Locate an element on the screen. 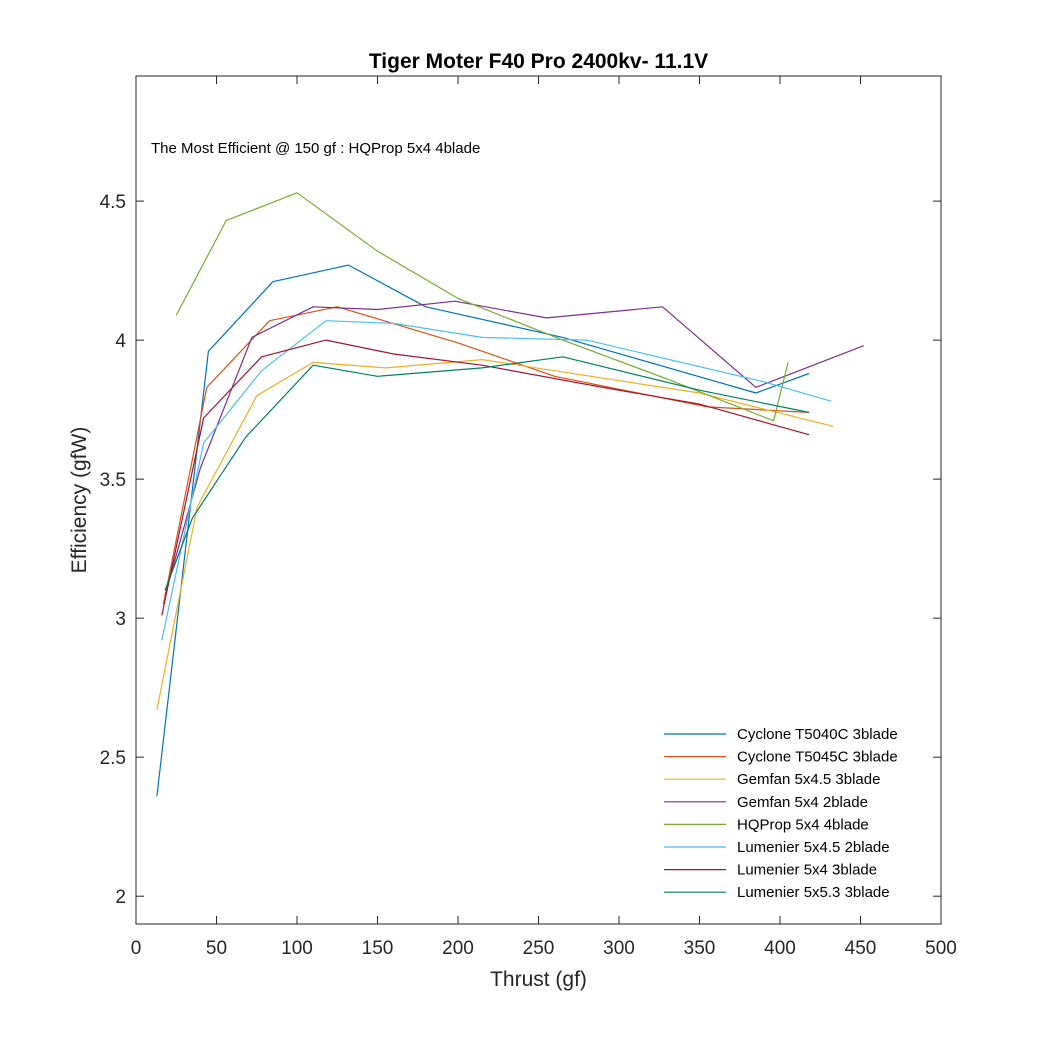  x-axis-label: Thrust (gf) is located at coordinates (538, 979).